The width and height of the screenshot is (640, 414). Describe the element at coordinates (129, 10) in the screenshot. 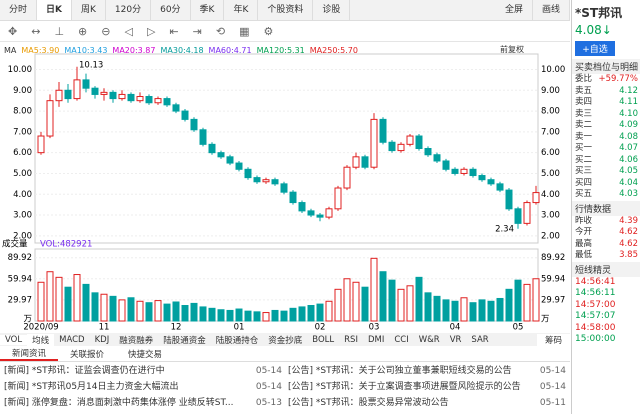

I see `period-tab: 120分` at that location.